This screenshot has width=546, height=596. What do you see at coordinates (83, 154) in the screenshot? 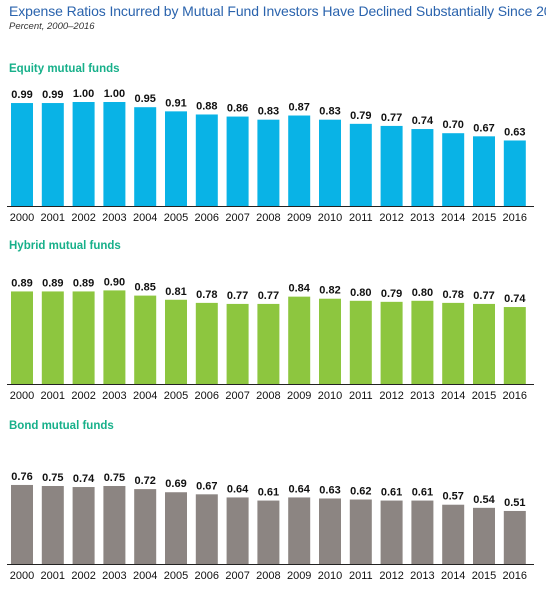
I see `equity-bar-2002` at bounding box center [83, 154].